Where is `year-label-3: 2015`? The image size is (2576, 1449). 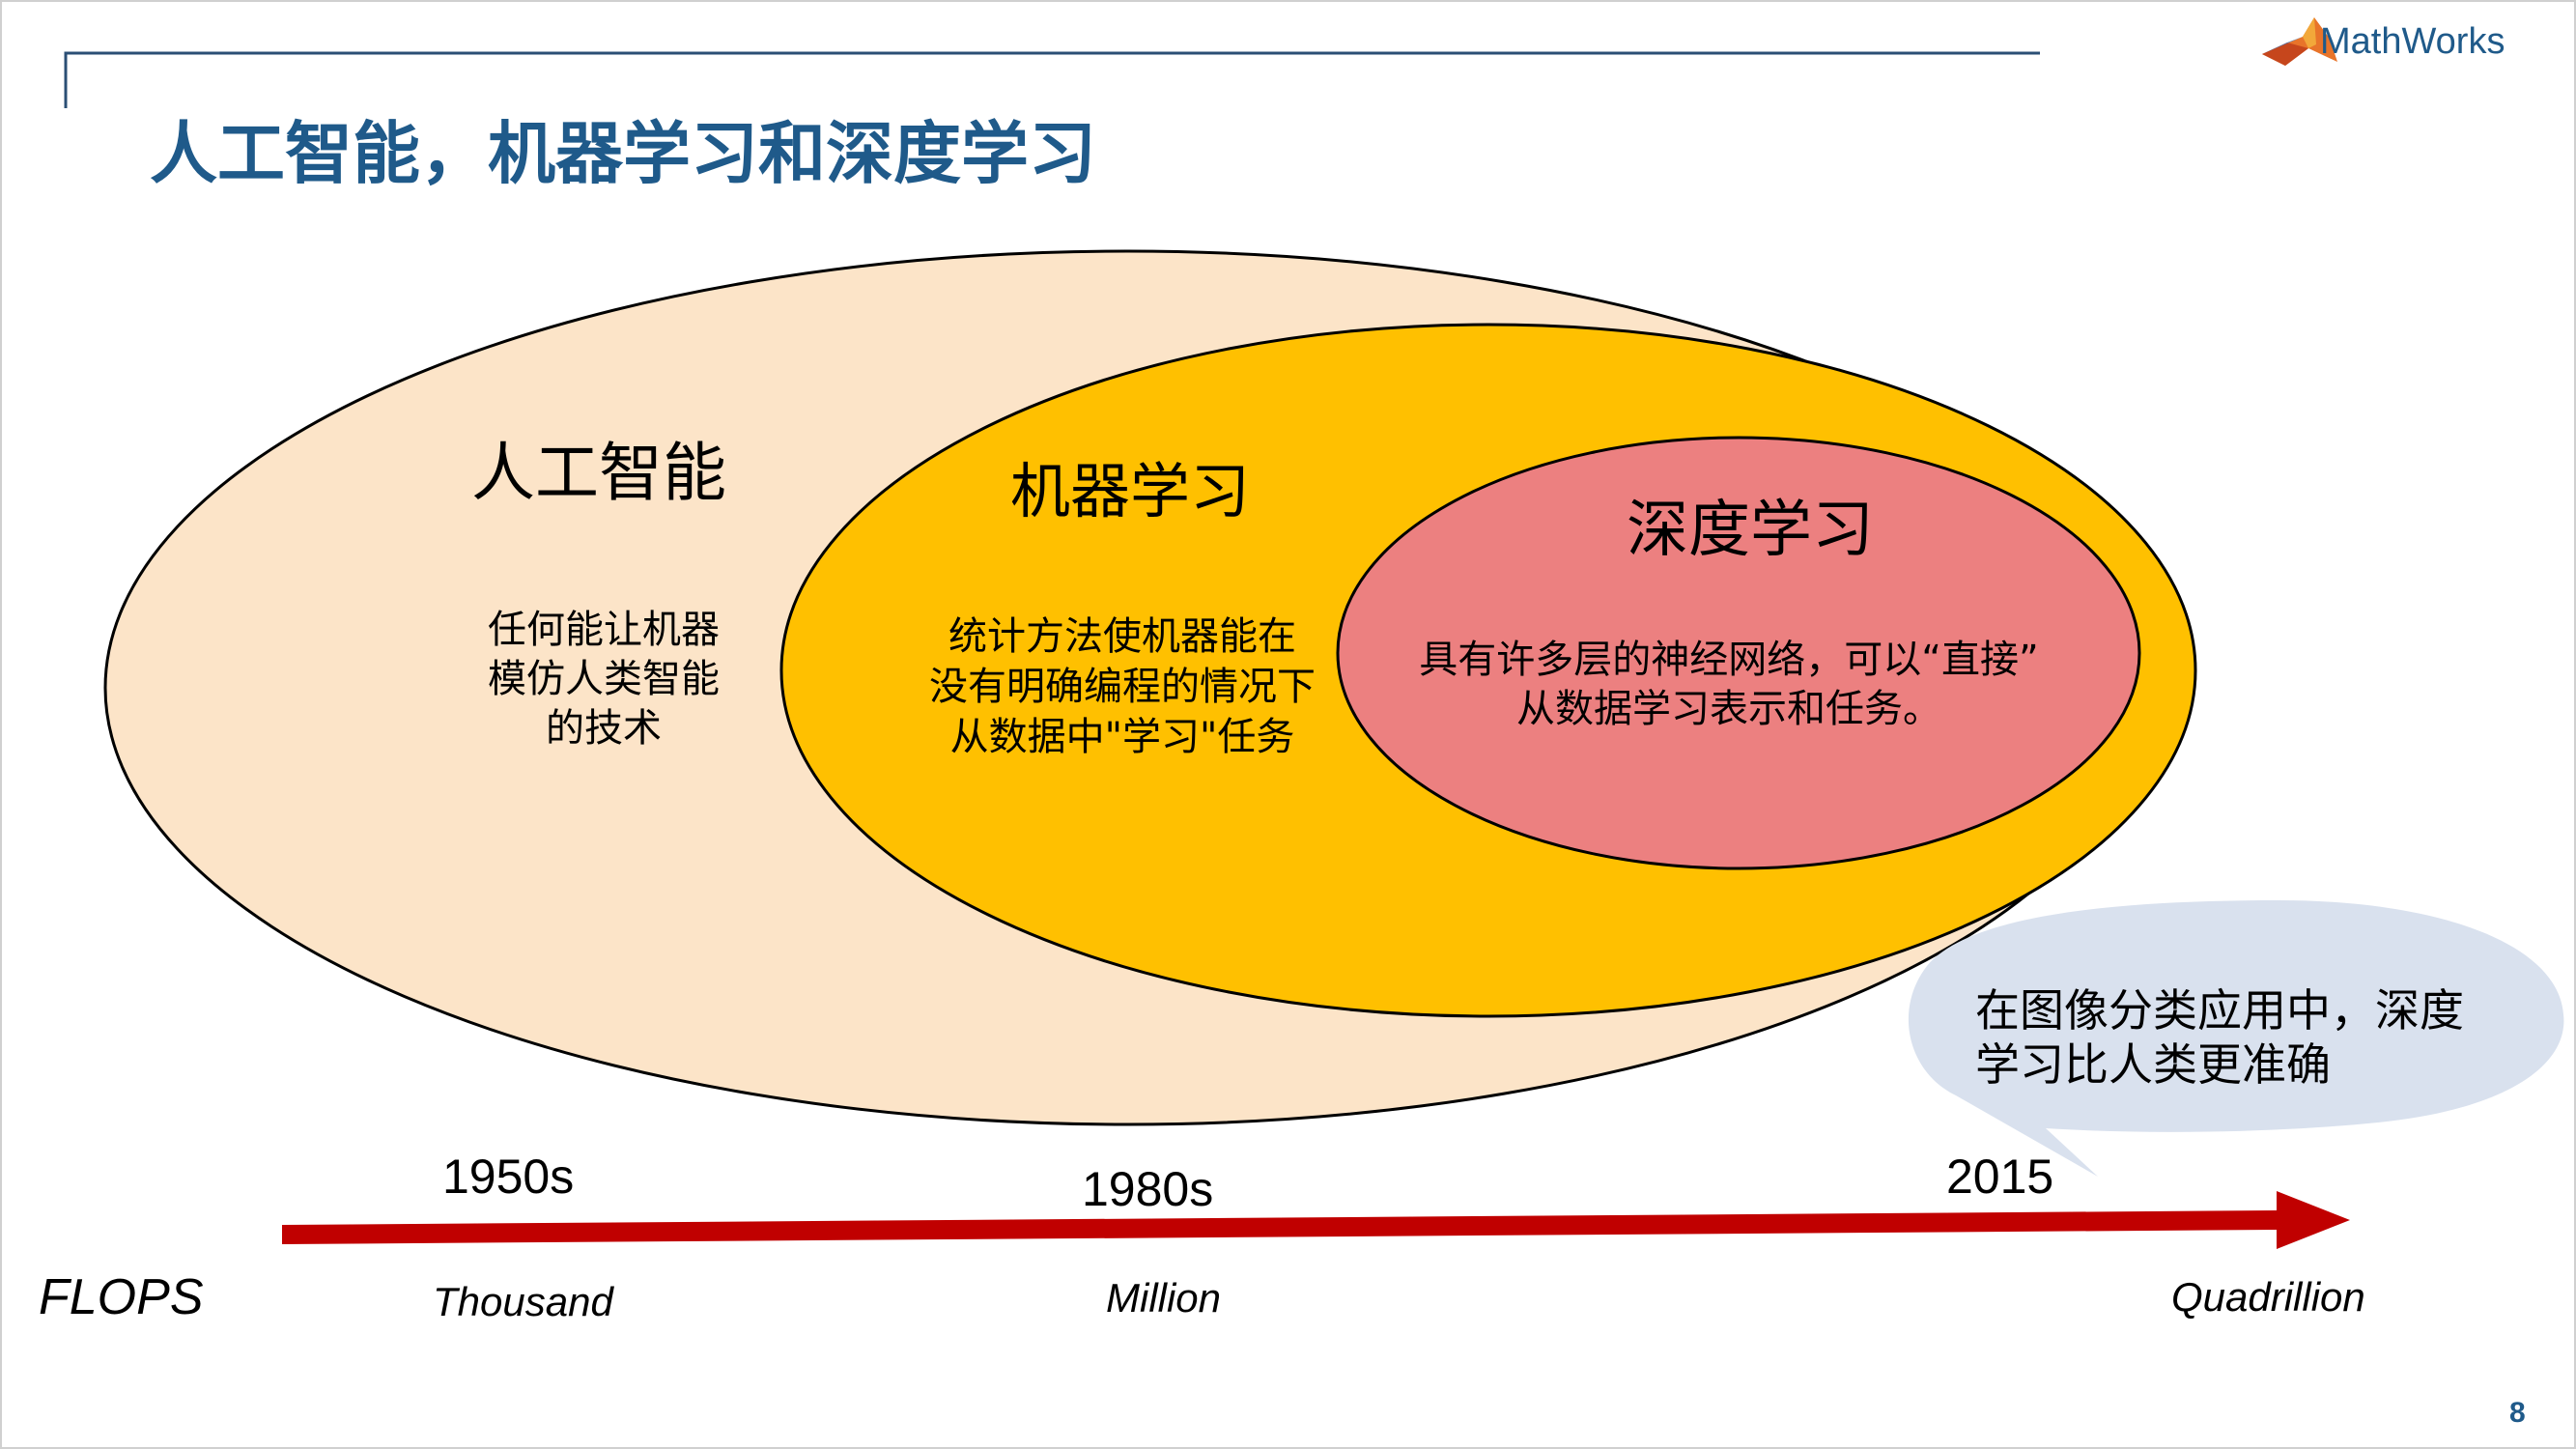 year-label-3: 2015 is located at coordinates (1999, 1177).